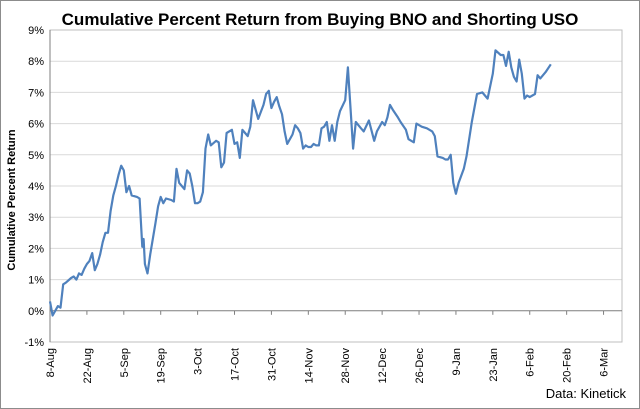  Describe the element at coordinates (531, 362) in the screenshot. I see `x-tick-label: 6-Feb` at that location.